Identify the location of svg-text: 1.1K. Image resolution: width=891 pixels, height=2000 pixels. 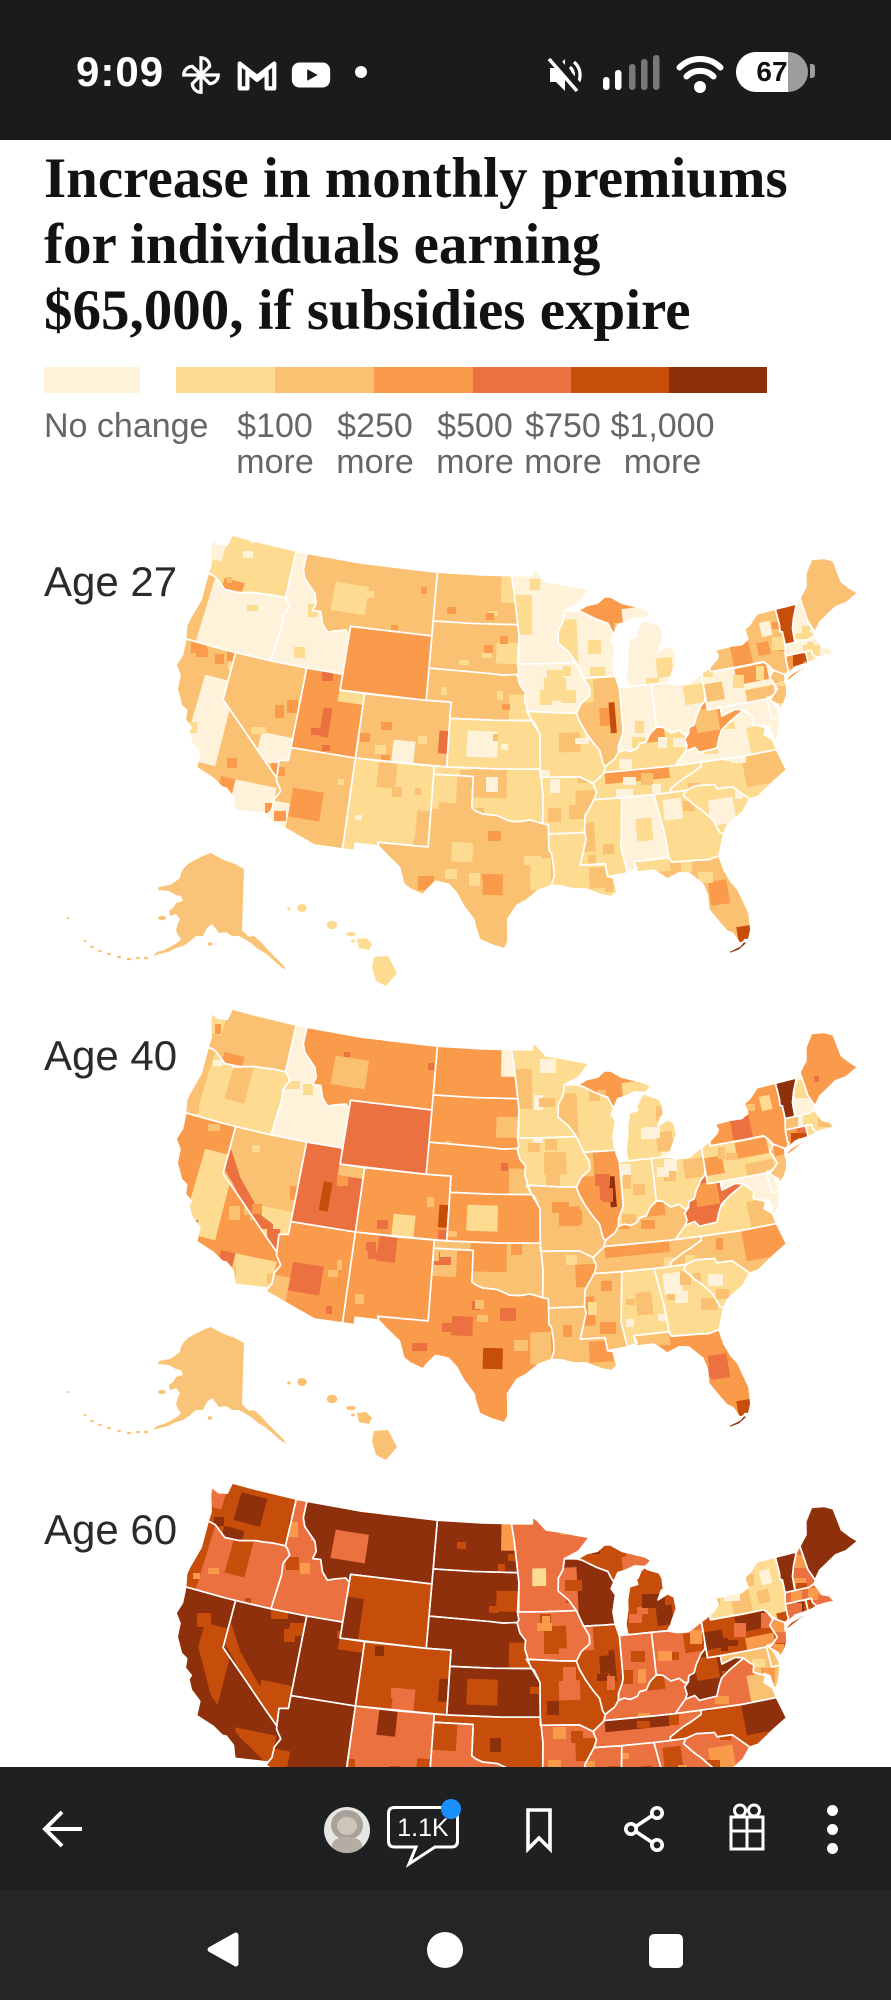
(423, 1828).